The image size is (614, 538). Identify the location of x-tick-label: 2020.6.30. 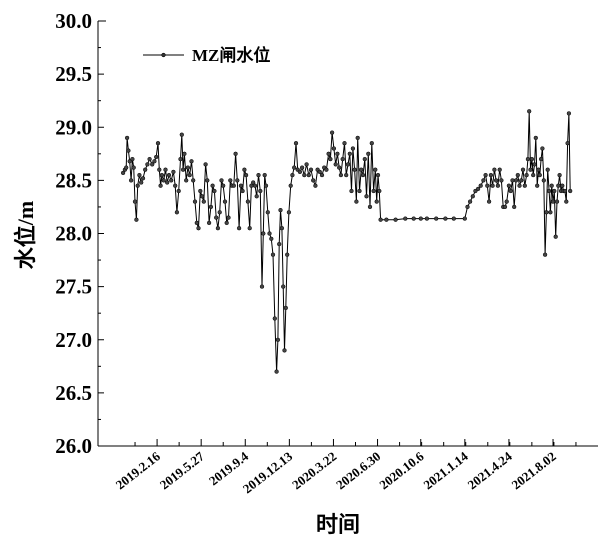
(358, 471).